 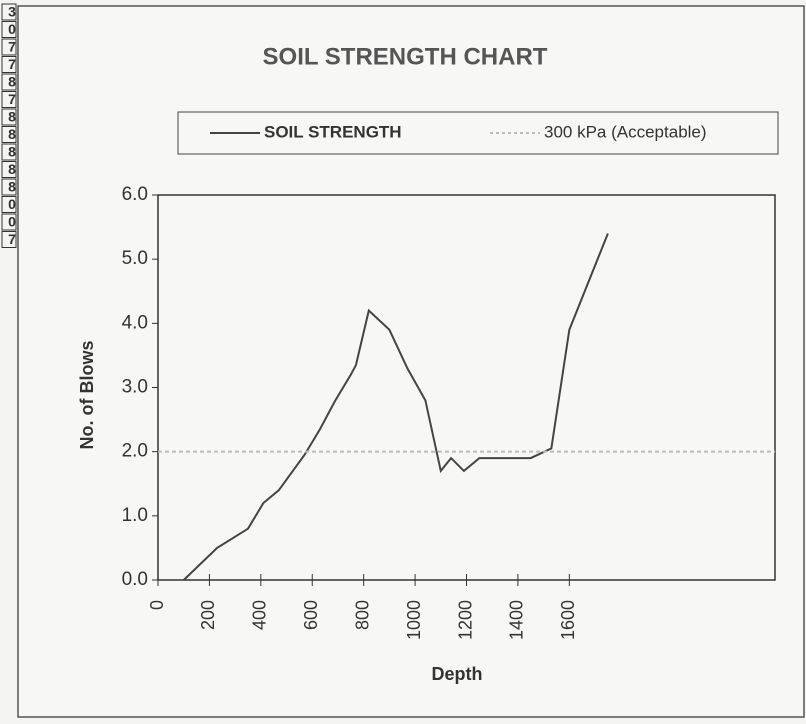 I want to click on y-tick-label: 1.0, so click(x=135, y=515).